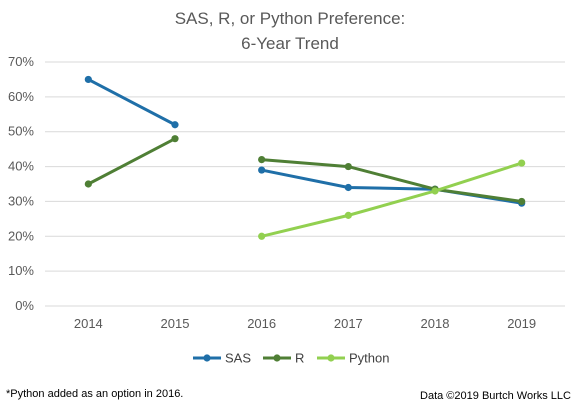  Describe the element at coordinates (348, 323) in the screenshot. I see `x-tick-label: 2017` at that location.